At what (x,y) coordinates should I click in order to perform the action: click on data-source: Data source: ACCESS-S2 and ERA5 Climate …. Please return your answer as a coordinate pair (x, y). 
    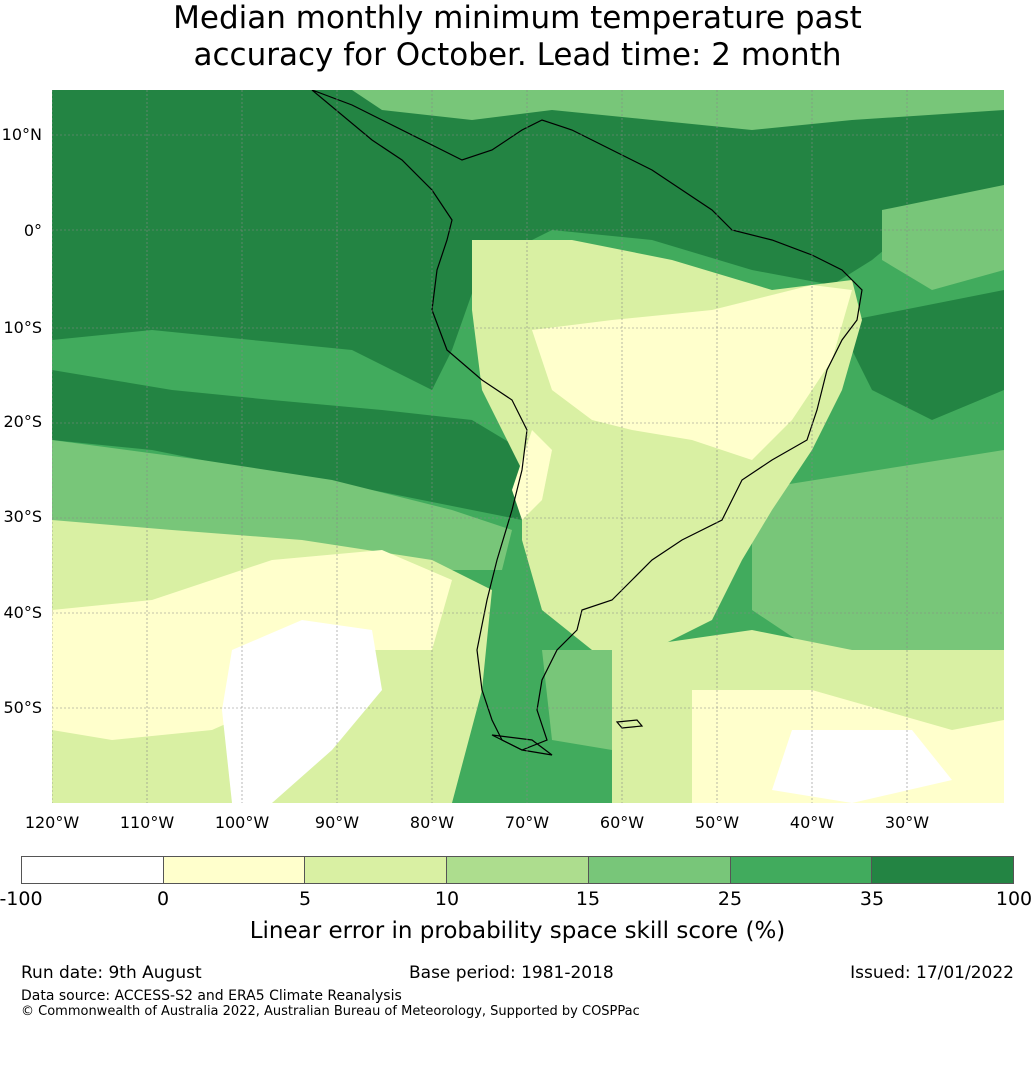
    Looking at the image, I should click on (211, 996).